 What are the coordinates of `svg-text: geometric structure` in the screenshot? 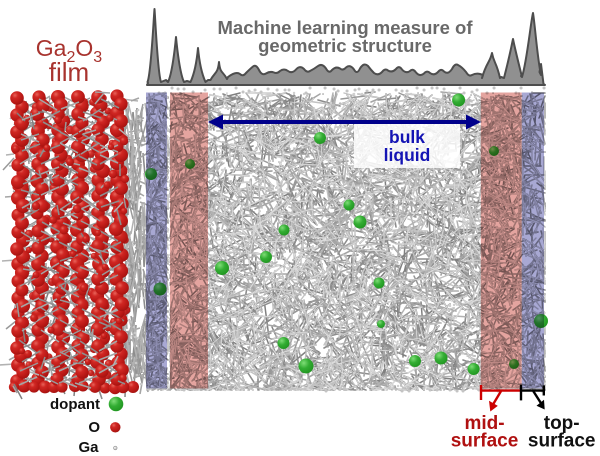 It's located at (345, 45).